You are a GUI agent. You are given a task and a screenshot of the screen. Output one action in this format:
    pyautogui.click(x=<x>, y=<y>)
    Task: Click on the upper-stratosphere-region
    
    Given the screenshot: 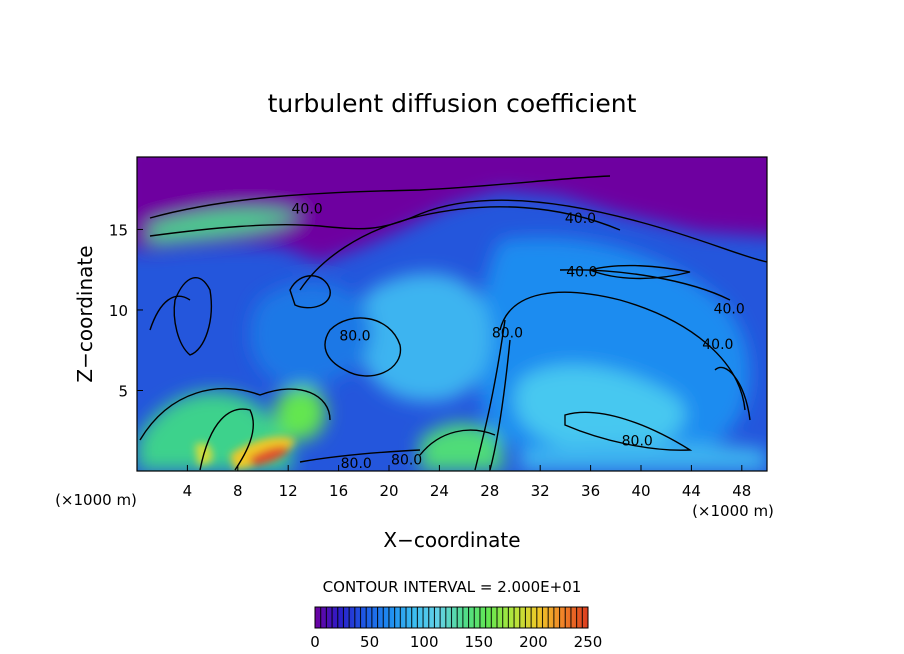 What is the action you would take?
    pyautogui.click(x=452, y=209)
    